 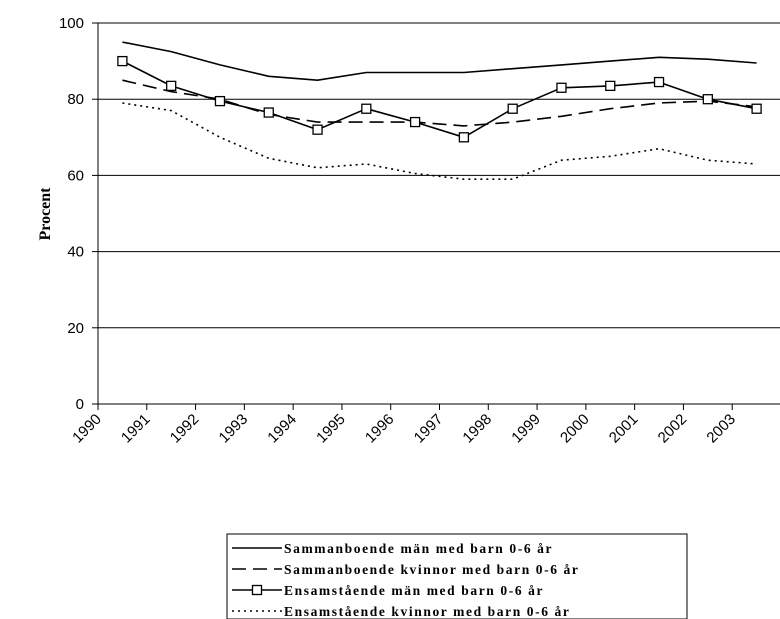 What do you see at coordinates (75, 328) in the screenshot?
I see `y-tick-label-20: 20` at bounding box center [75, 328].